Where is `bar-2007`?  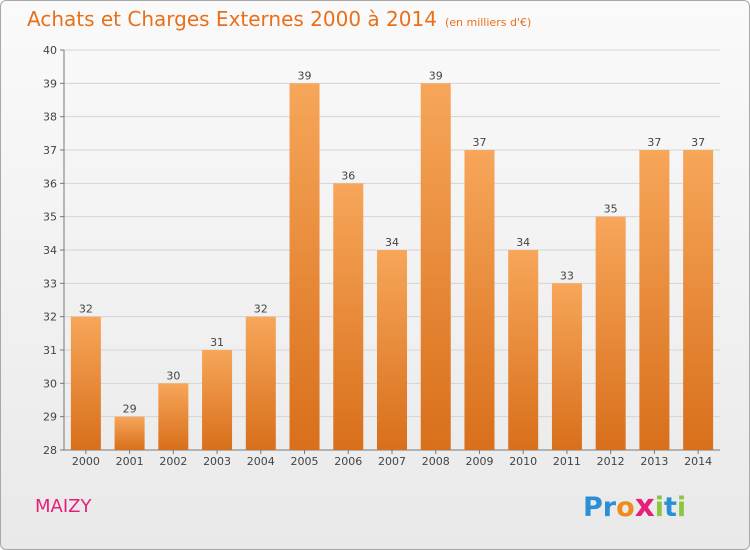 bar-2007 is located at coordinates (392, 350).